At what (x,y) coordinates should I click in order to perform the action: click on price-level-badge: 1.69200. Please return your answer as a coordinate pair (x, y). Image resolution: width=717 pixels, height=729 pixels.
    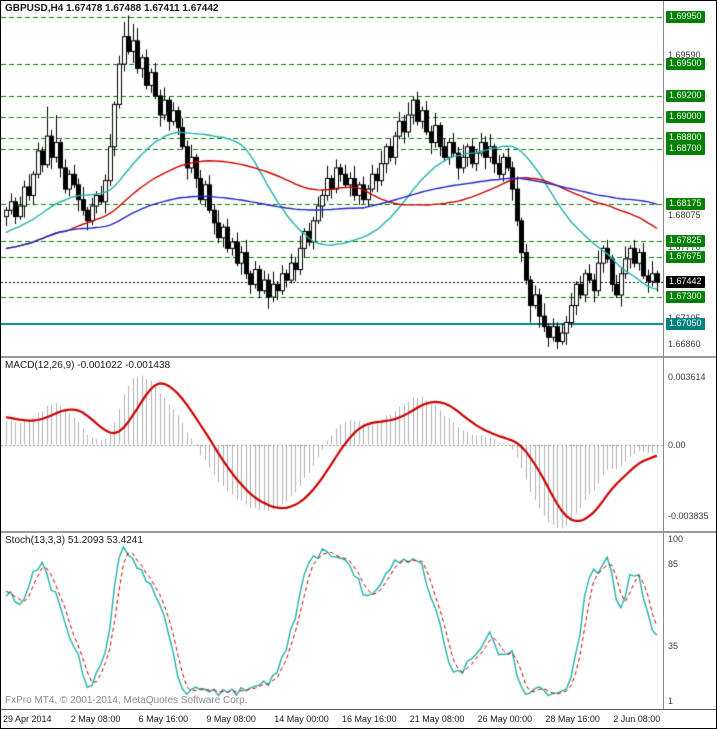
    Looking at the image, I should click on (685, 95).